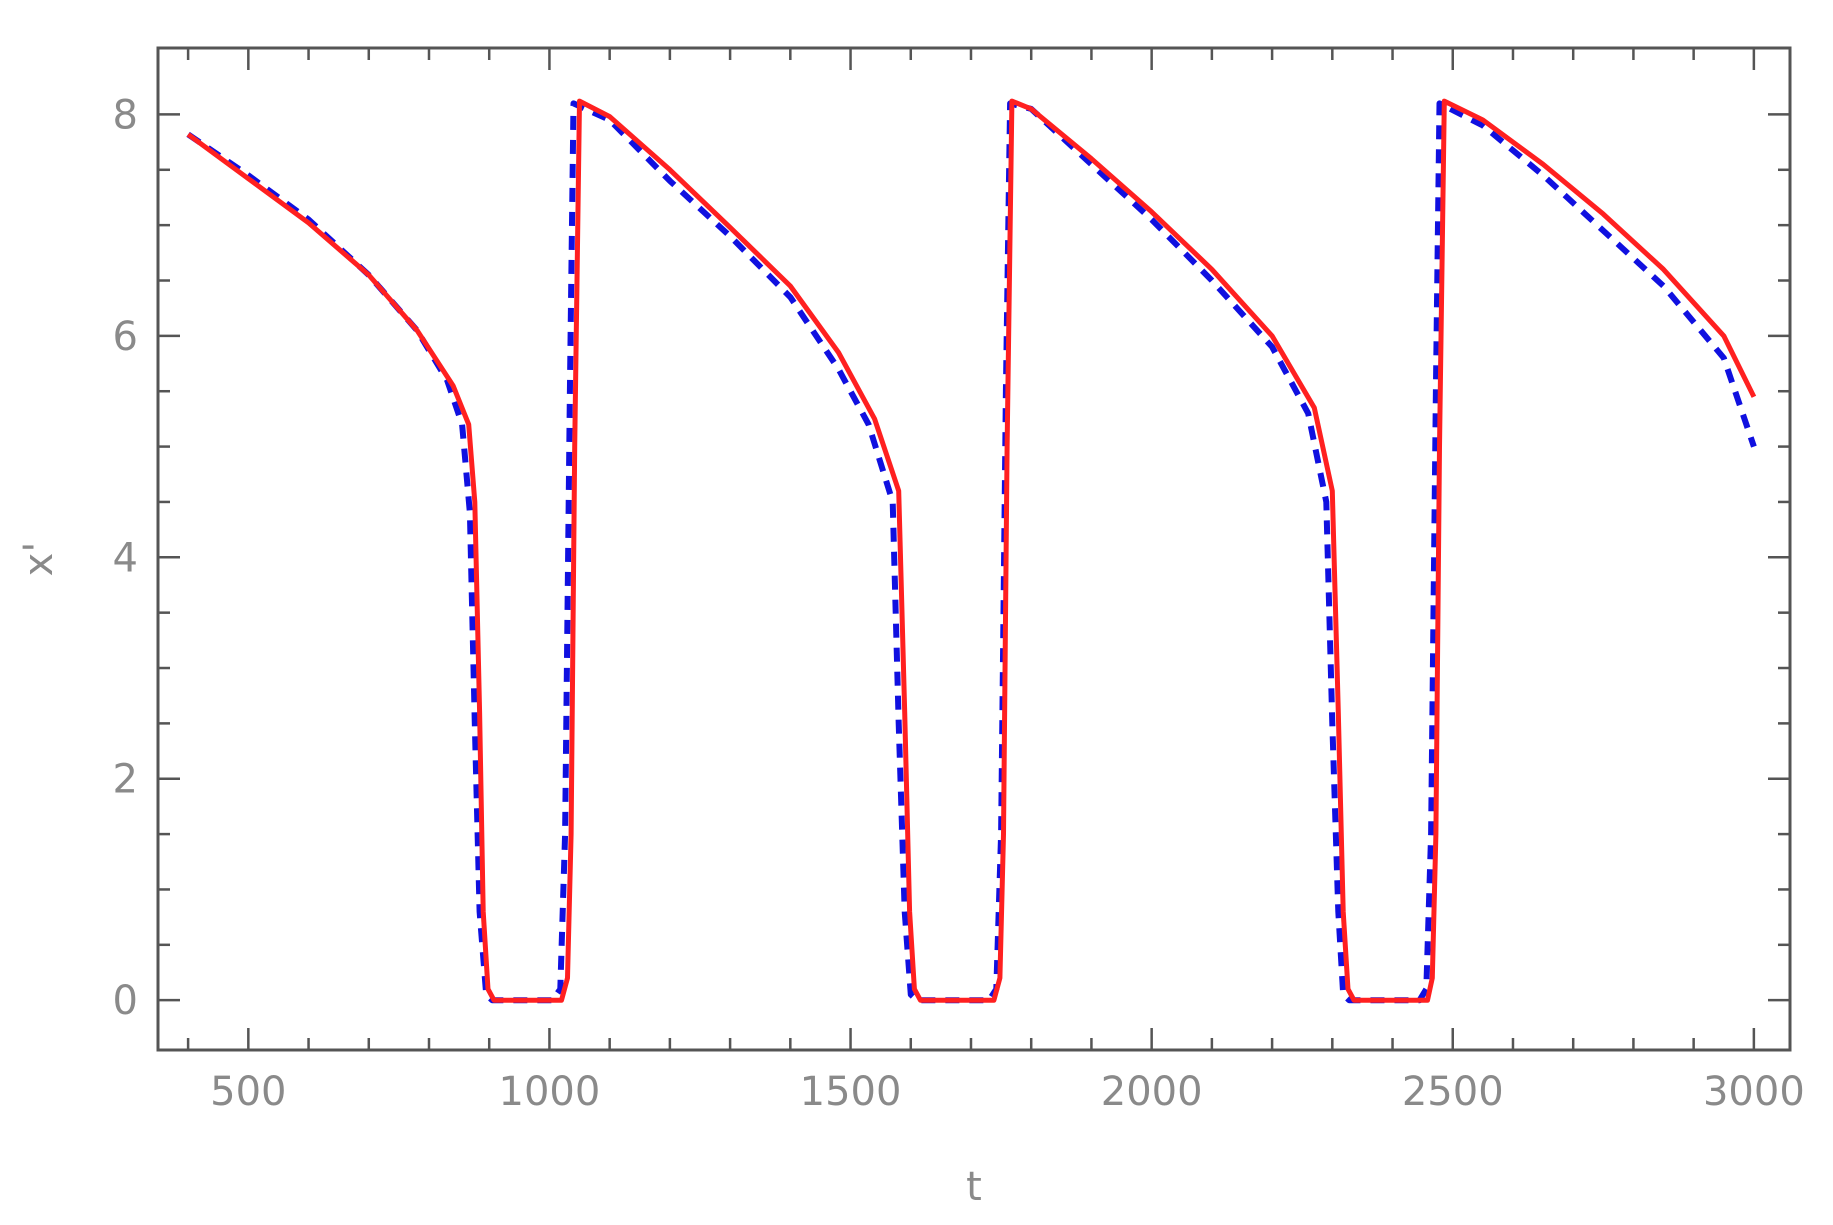 Image resolution: width=1833 pixels, height=1225 pixels. Describe the element at coordinates (974, 1187) in the screenshot. I see `x-axis-label: t` at that location.